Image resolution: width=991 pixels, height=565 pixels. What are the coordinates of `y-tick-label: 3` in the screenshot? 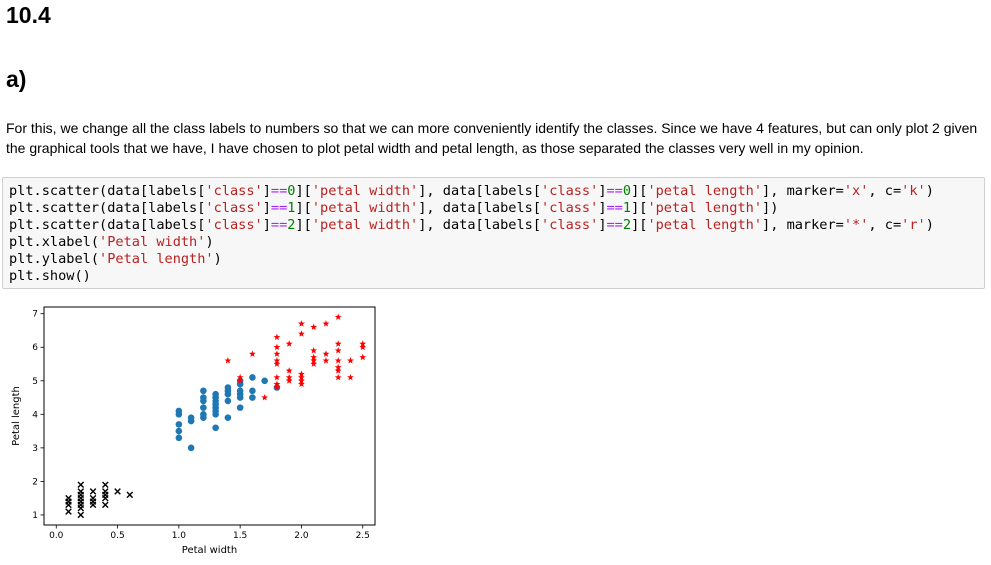 It's located at (35, 449).